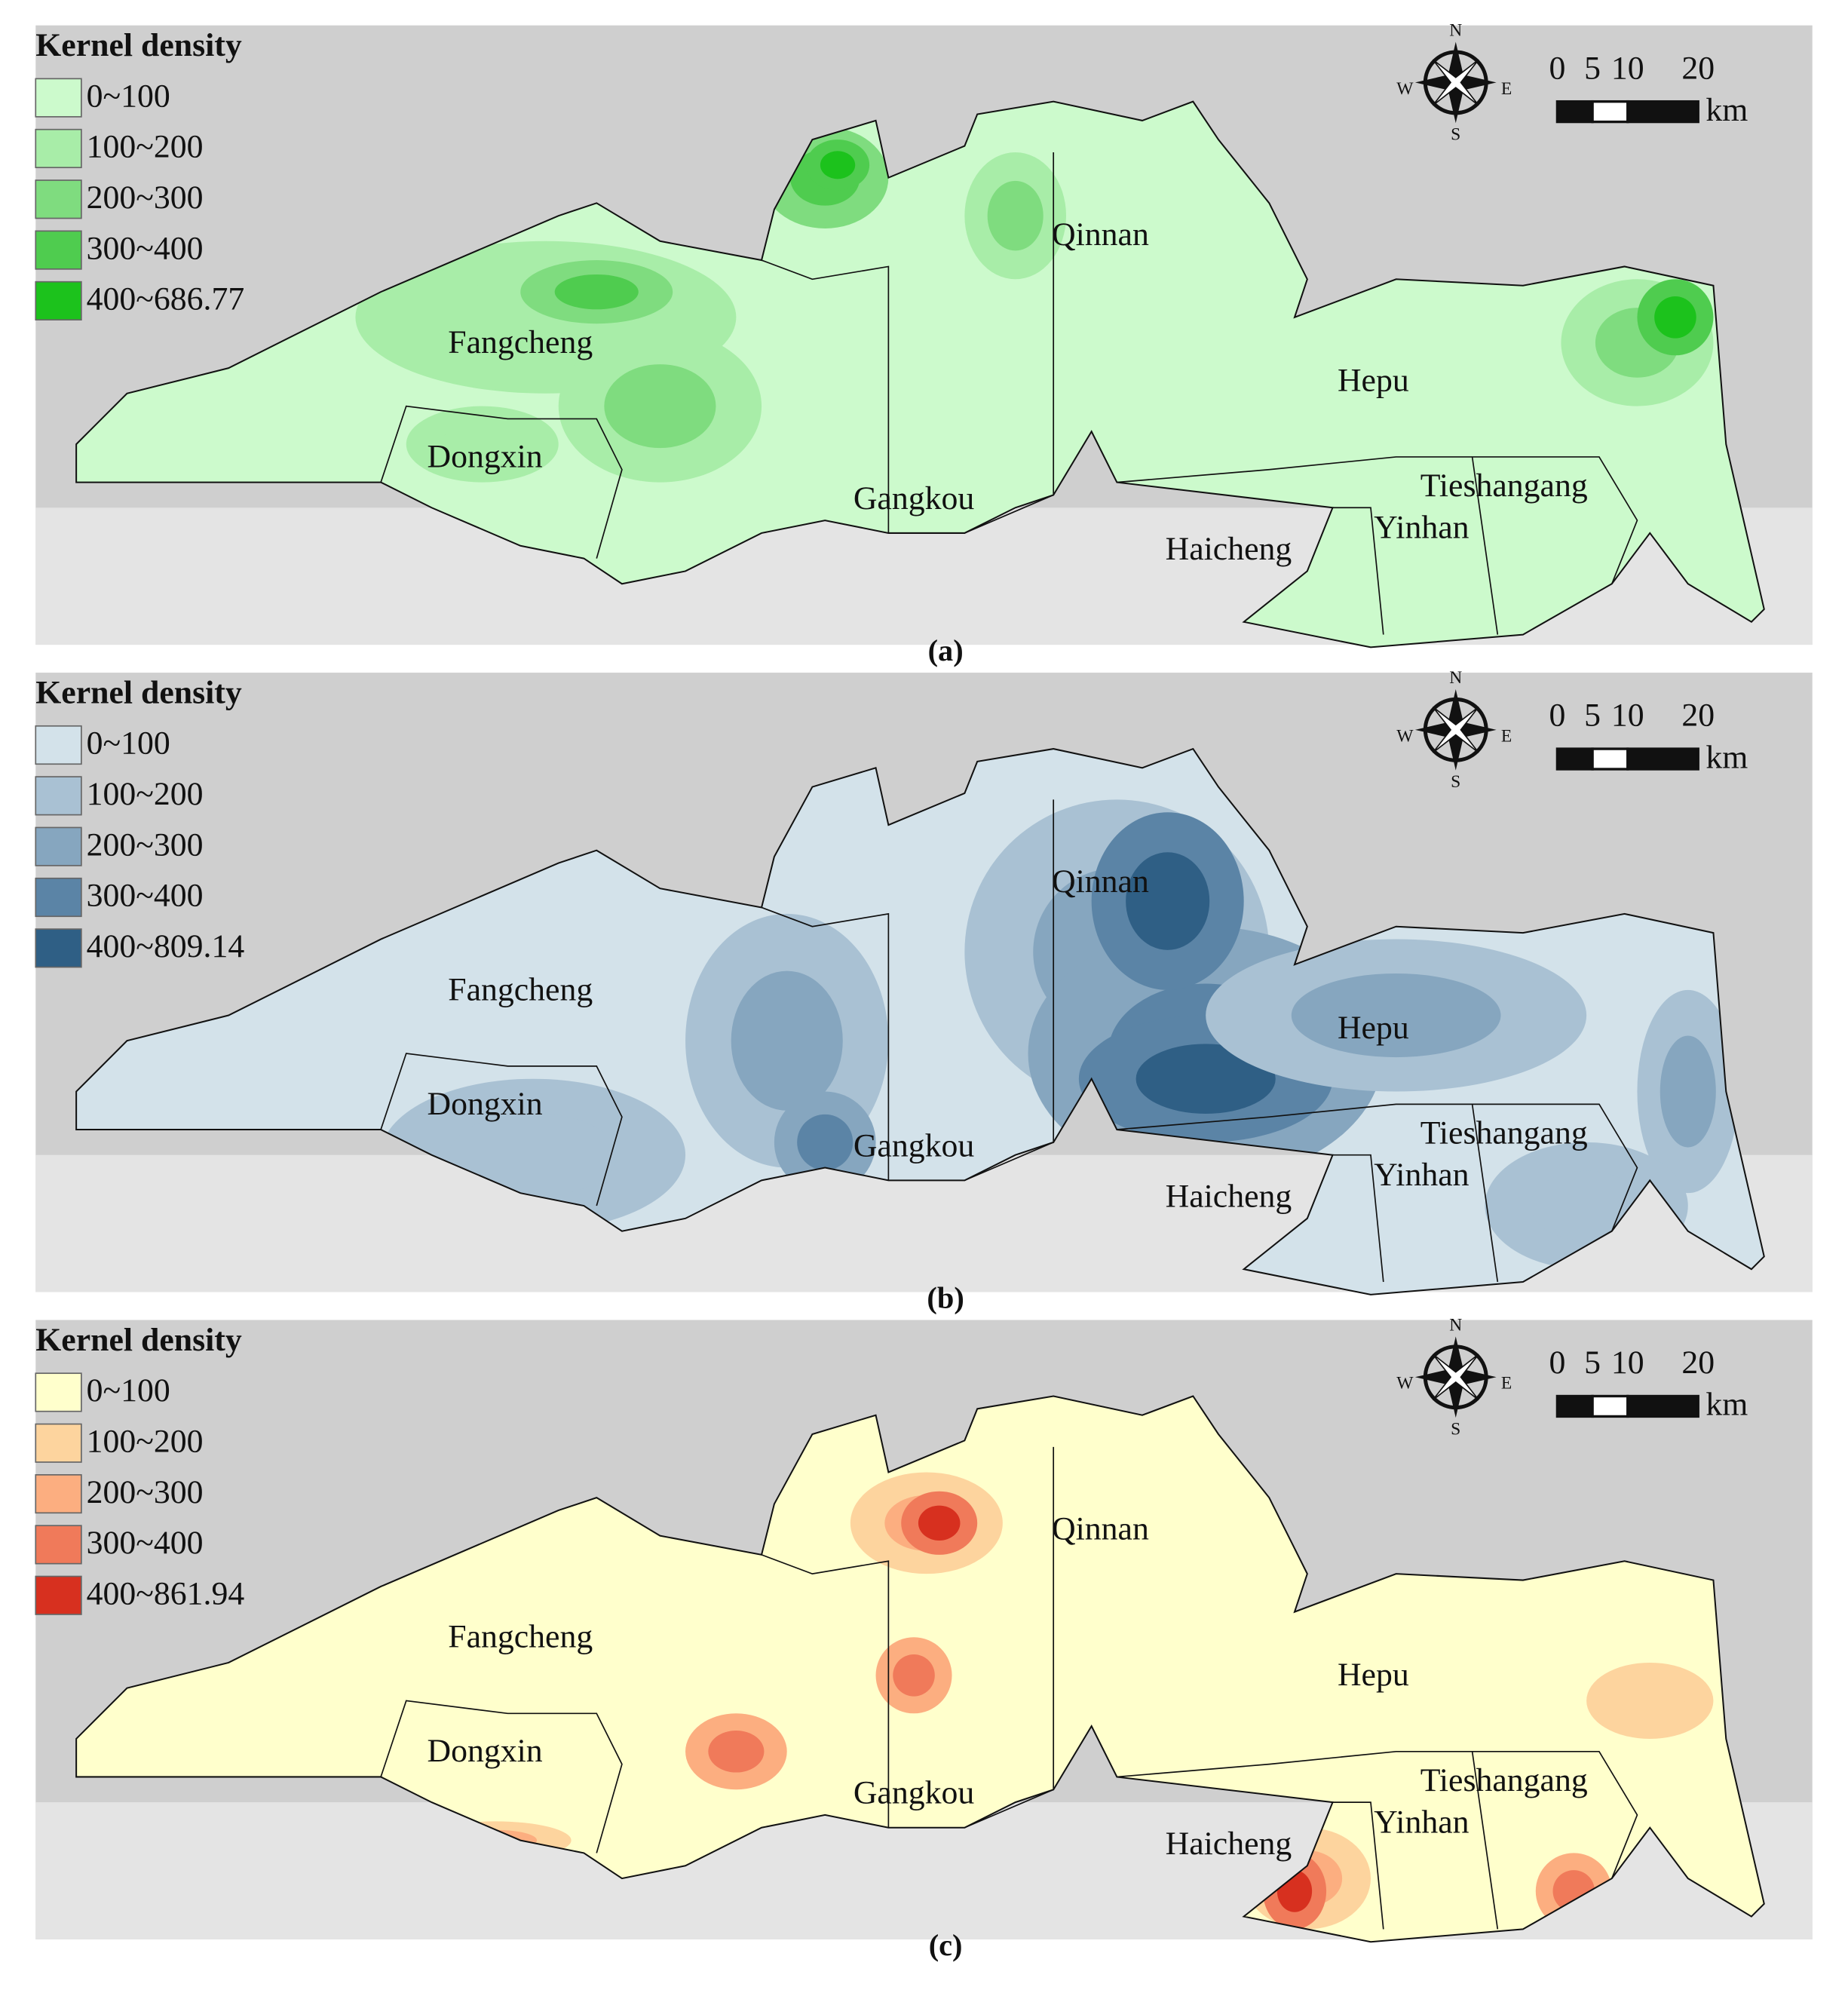  I want to click on caption: (c), so click(946, 1945).